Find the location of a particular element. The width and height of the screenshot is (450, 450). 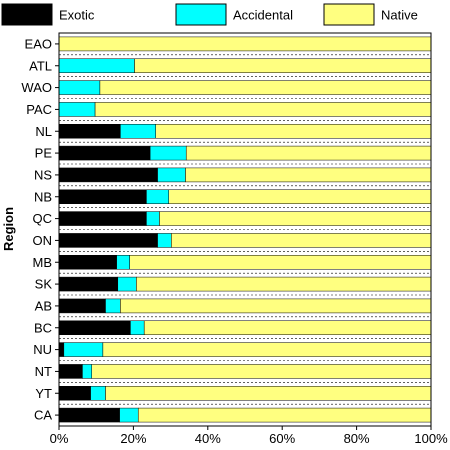

y-tick-label: NT is located at coordinates (43, 371).